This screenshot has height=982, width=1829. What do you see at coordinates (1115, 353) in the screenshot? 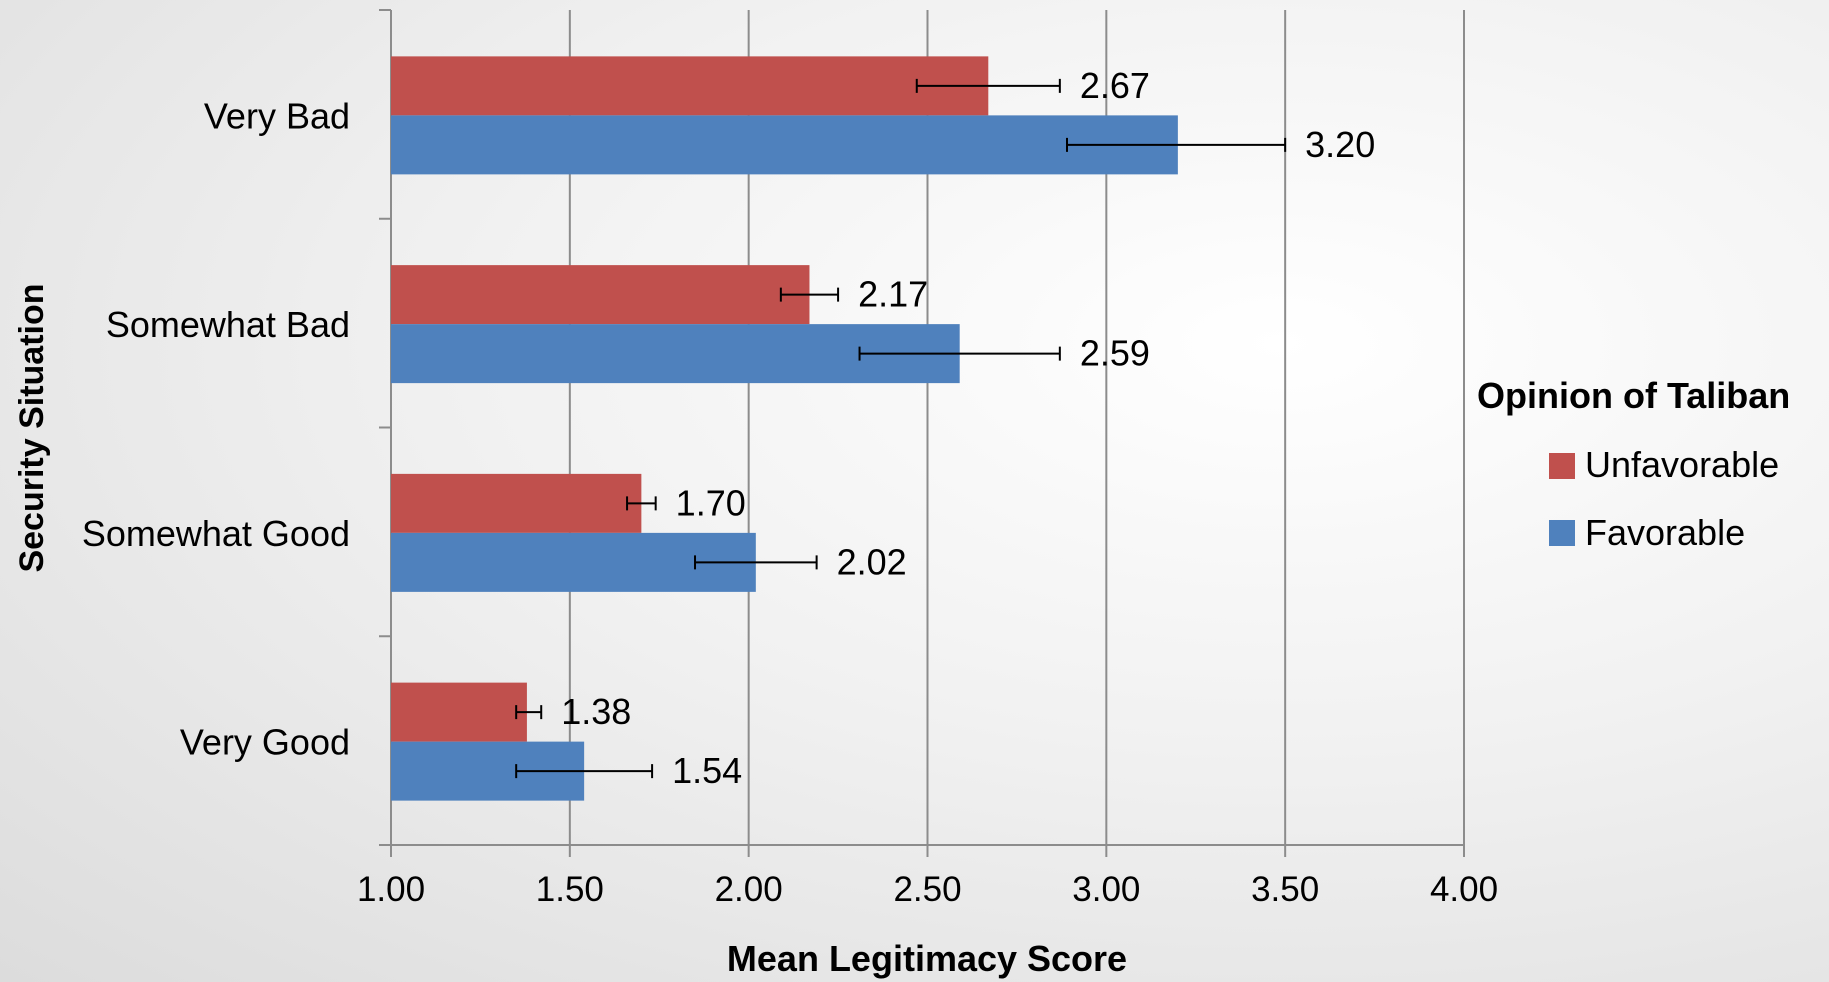
I see `data-label-favorable-somewhat-bad: 2.59` at bounding box center [1115, 353].